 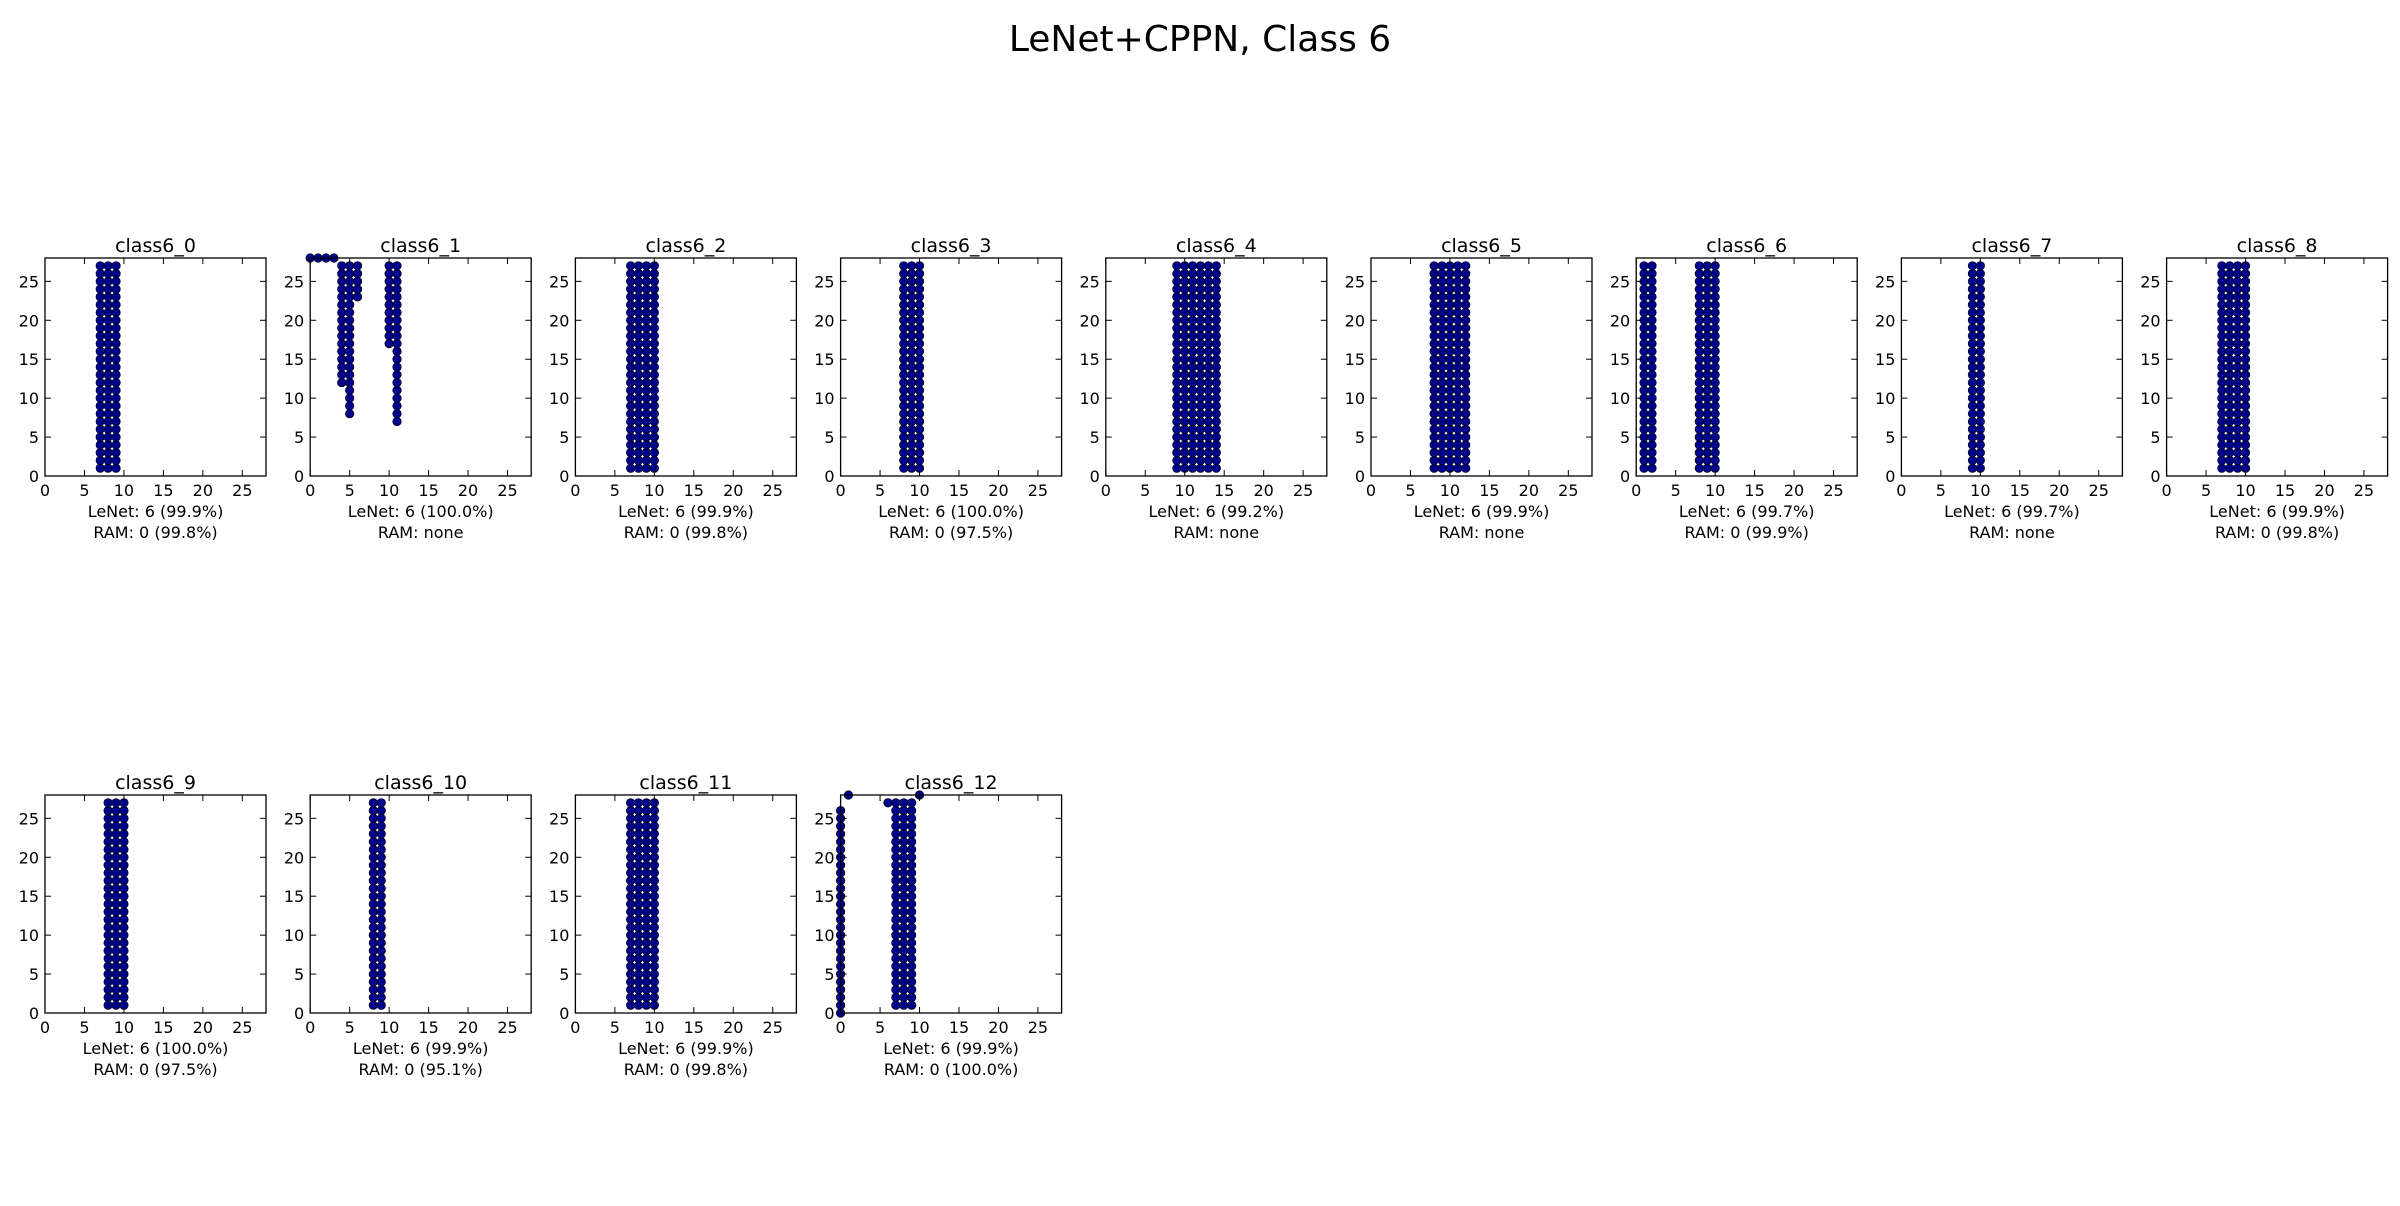 I want to click on xlabel-ram: RAM: none, so click(x=421, y=532).